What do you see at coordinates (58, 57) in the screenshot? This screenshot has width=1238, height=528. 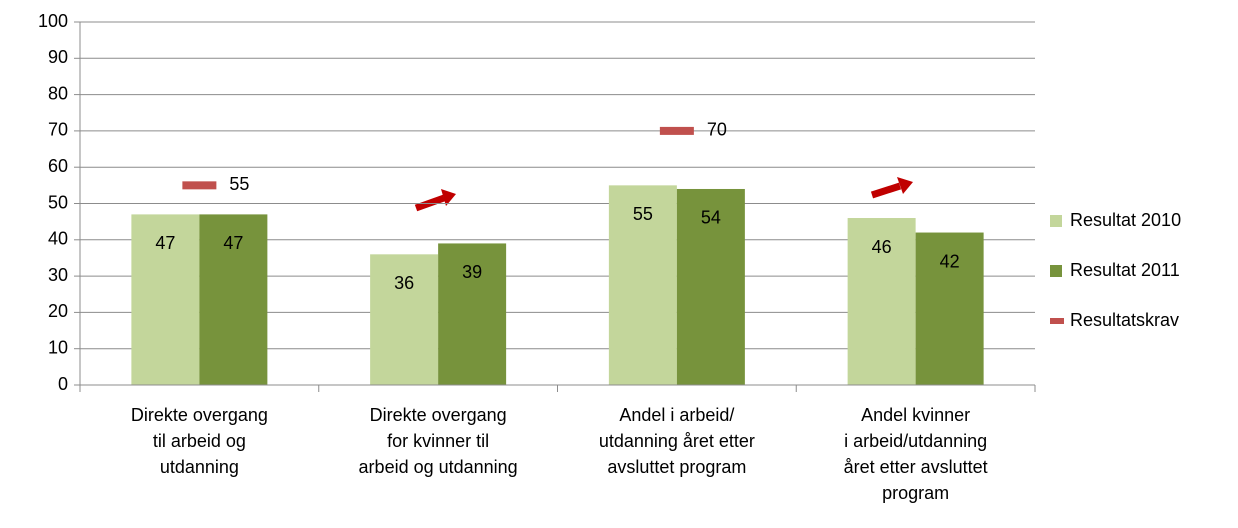 I see `y-tick-label: 90` at bounding box center [58, 57].